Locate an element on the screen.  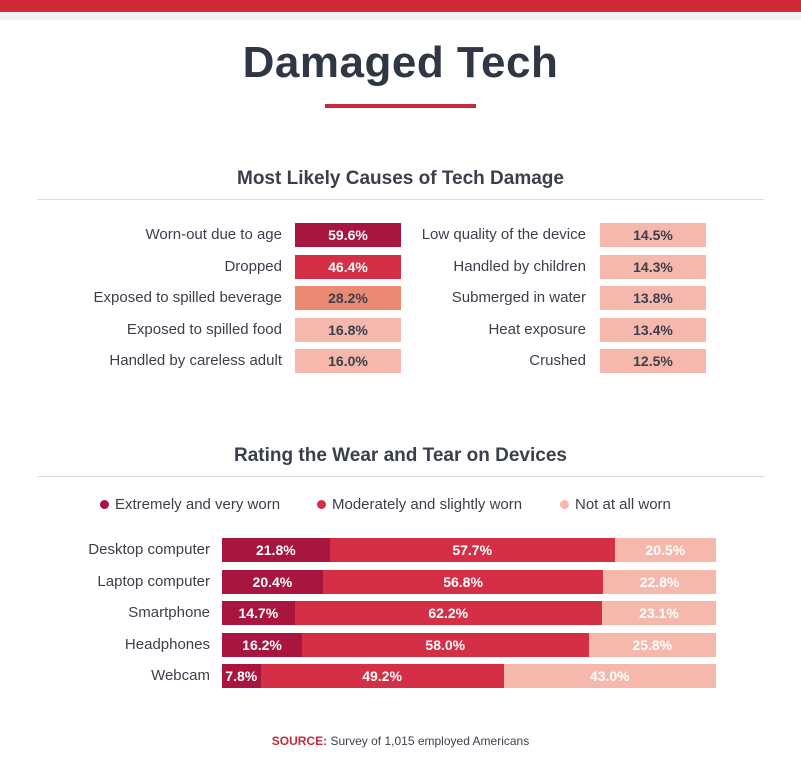
cause-value-box: 13.4% is located at coordinates (653, 329).